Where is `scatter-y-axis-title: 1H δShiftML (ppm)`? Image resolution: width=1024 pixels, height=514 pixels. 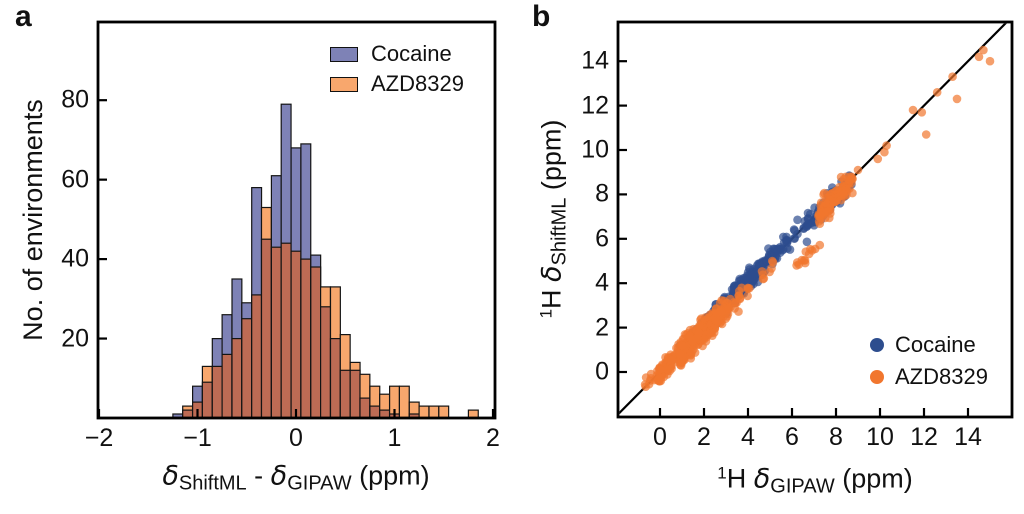
scatter-y-axis-title: 1H δShiftML (ppm) is located at coordinates (553, 219).